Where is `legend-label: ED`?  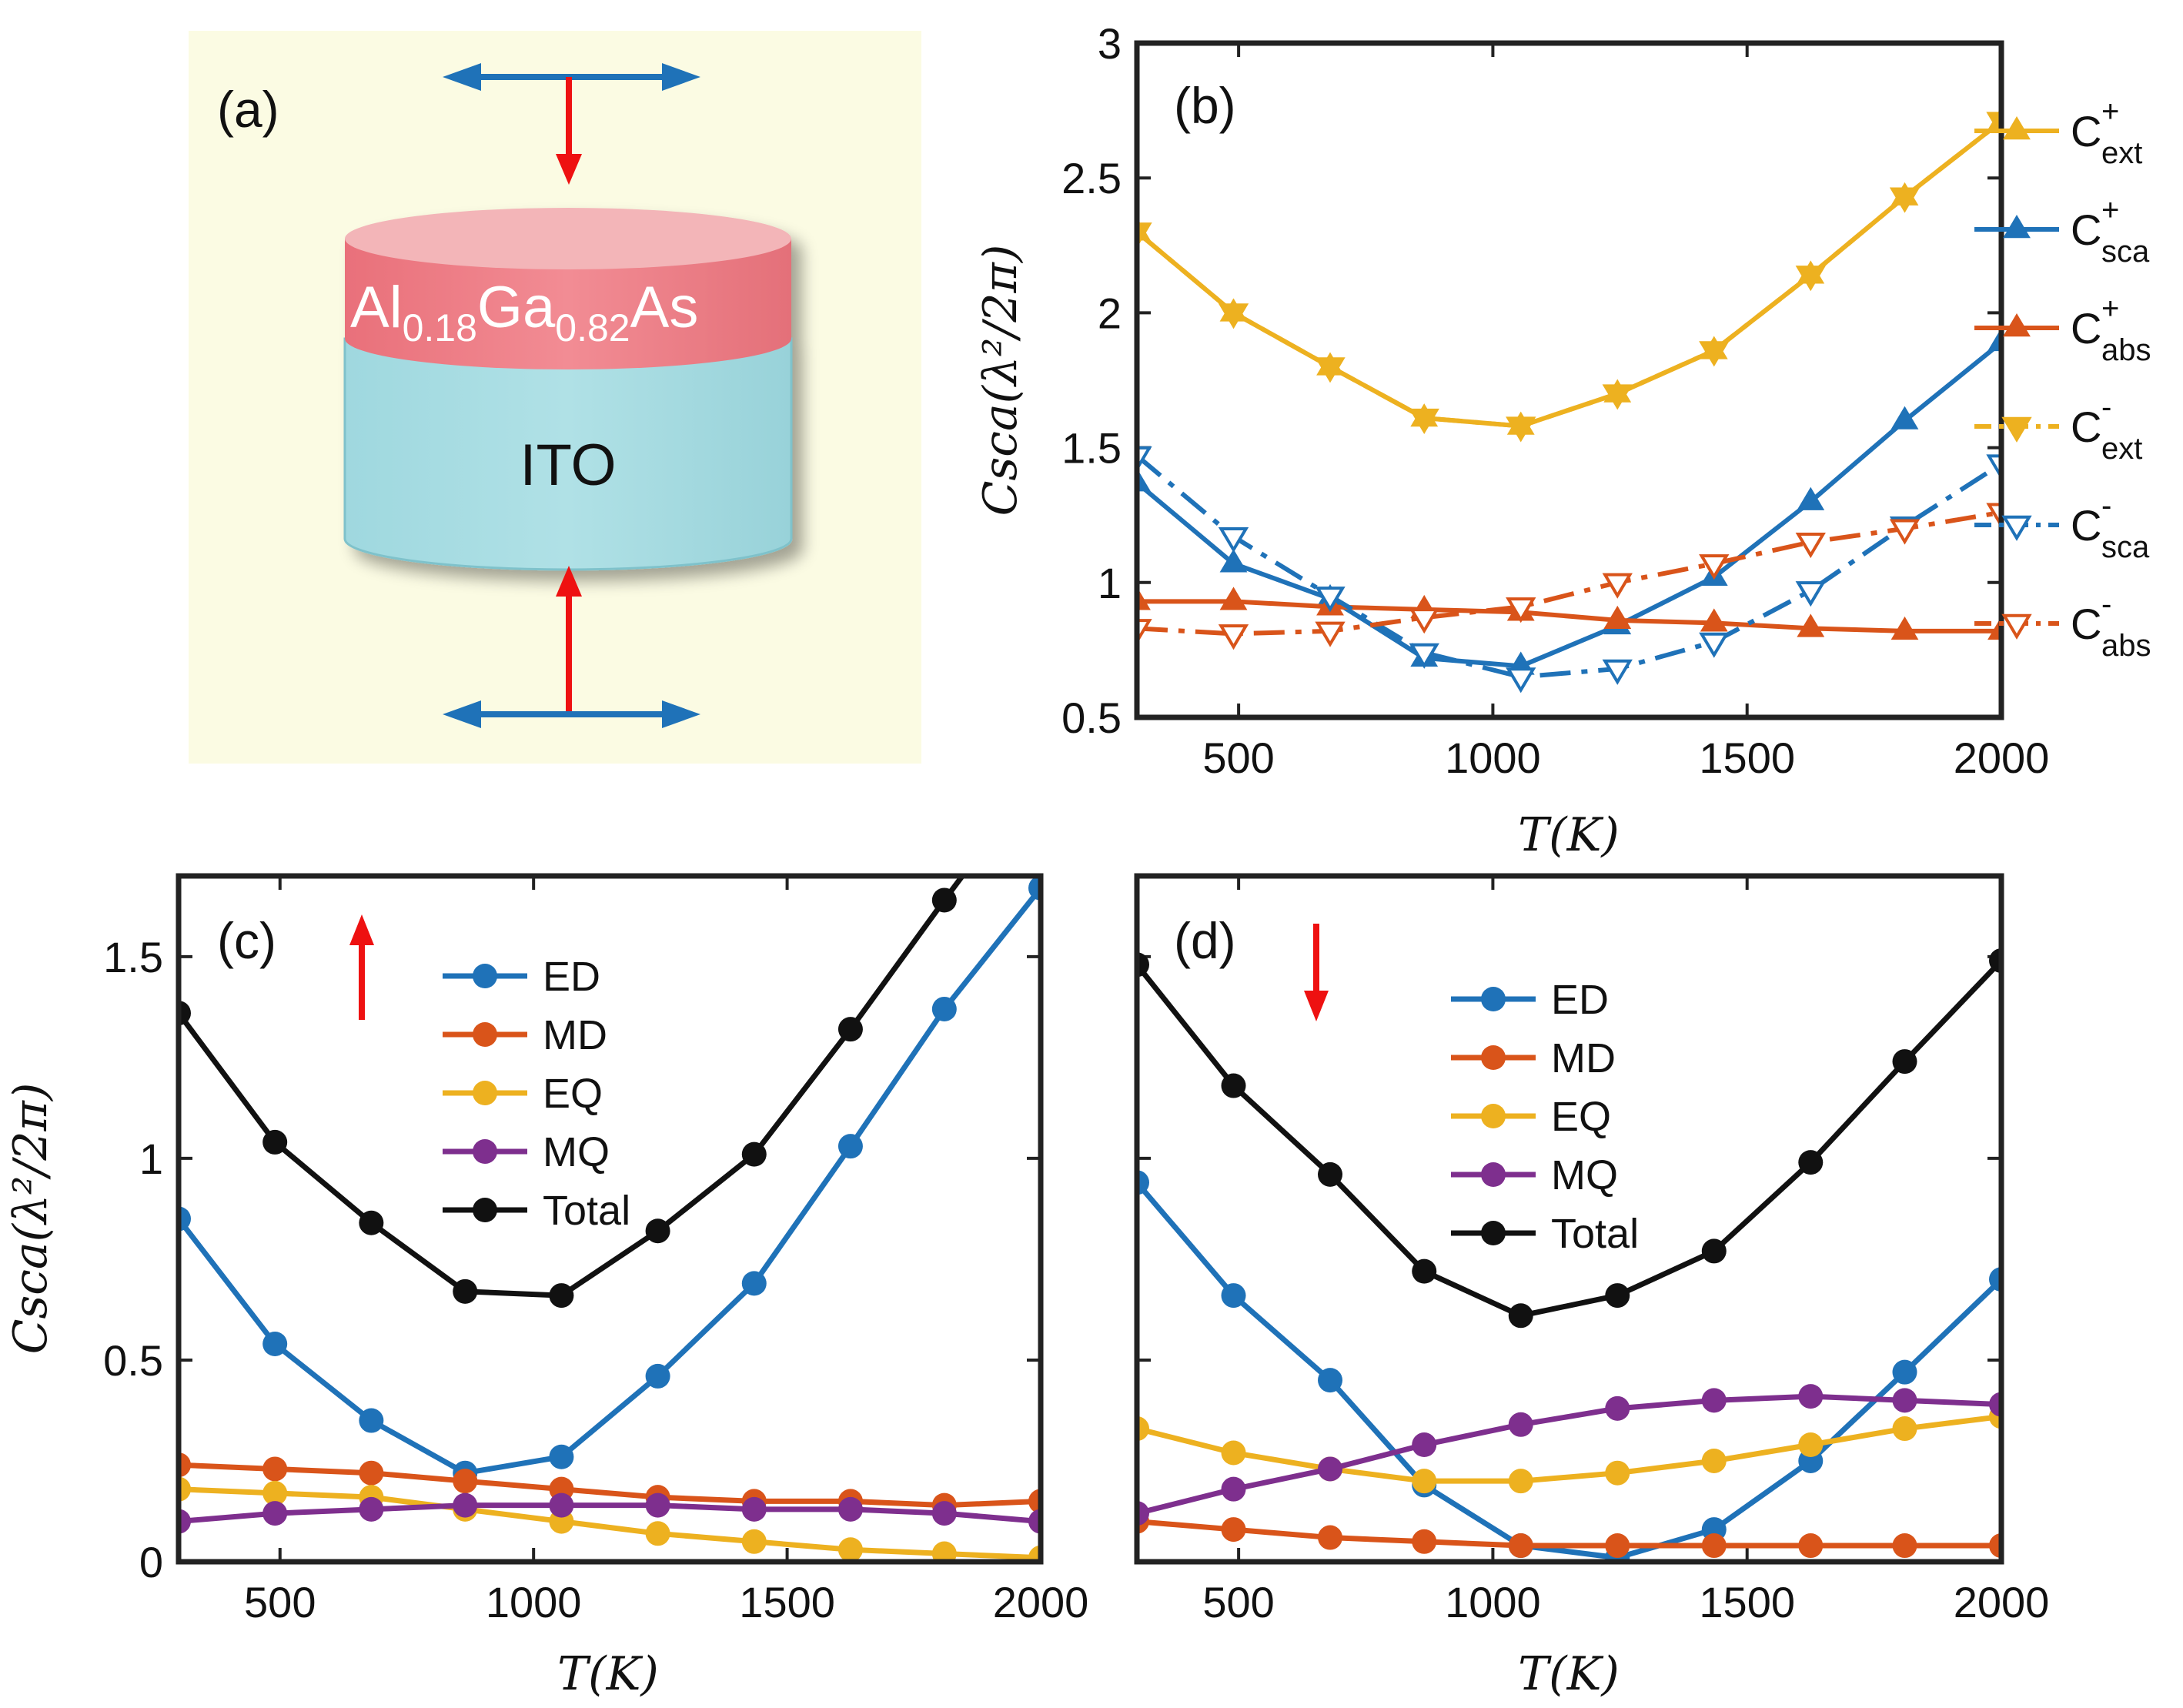
legend-label: ED is located at coordinates (571, 977).